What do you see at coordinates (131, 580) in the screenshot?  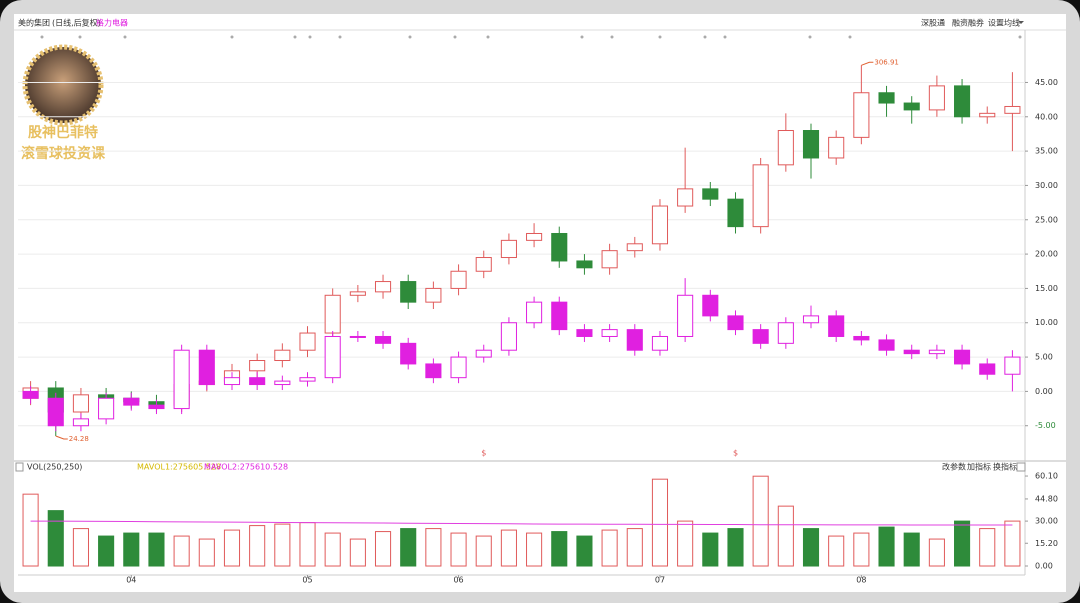 I see `x-tick-label: 04` at bounding box center [131, 580].